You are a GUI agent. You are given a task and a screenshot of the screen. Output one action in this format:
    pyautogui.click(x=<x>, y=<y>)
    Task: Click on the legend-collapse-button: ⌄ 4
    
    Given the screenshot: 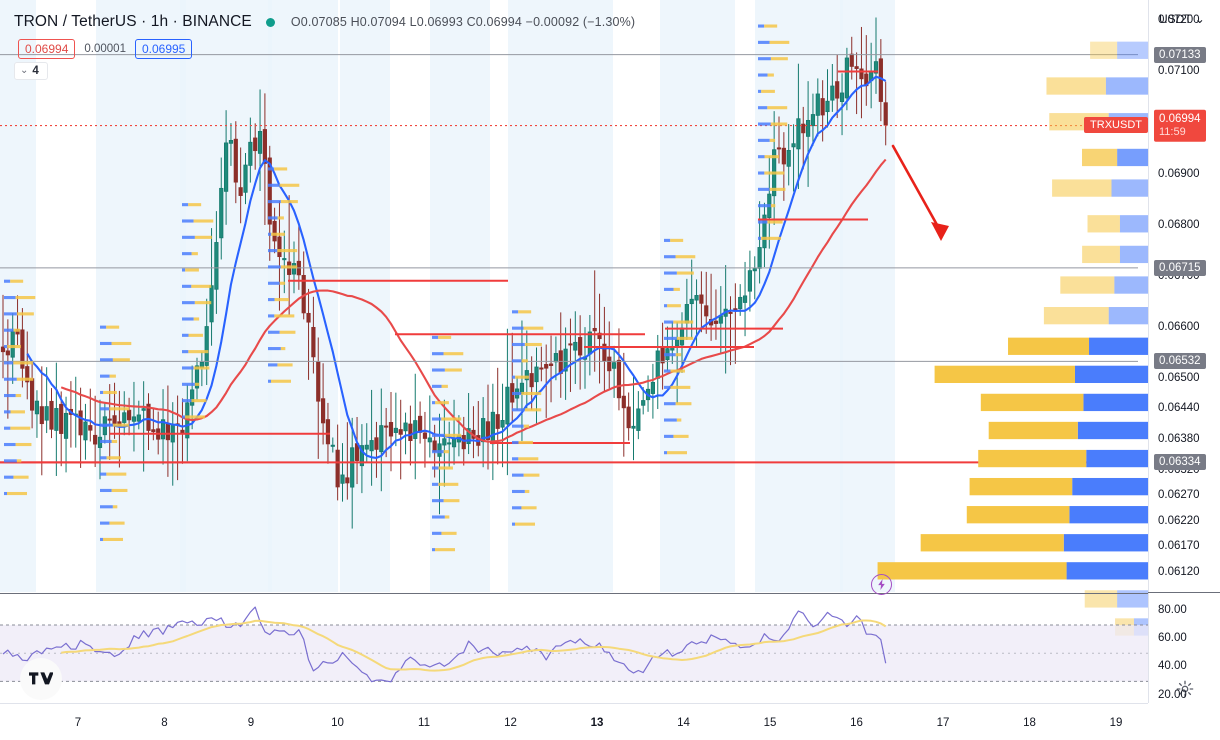 What is the action you would take?
    pyautogui.click(x=31, y=71)
    